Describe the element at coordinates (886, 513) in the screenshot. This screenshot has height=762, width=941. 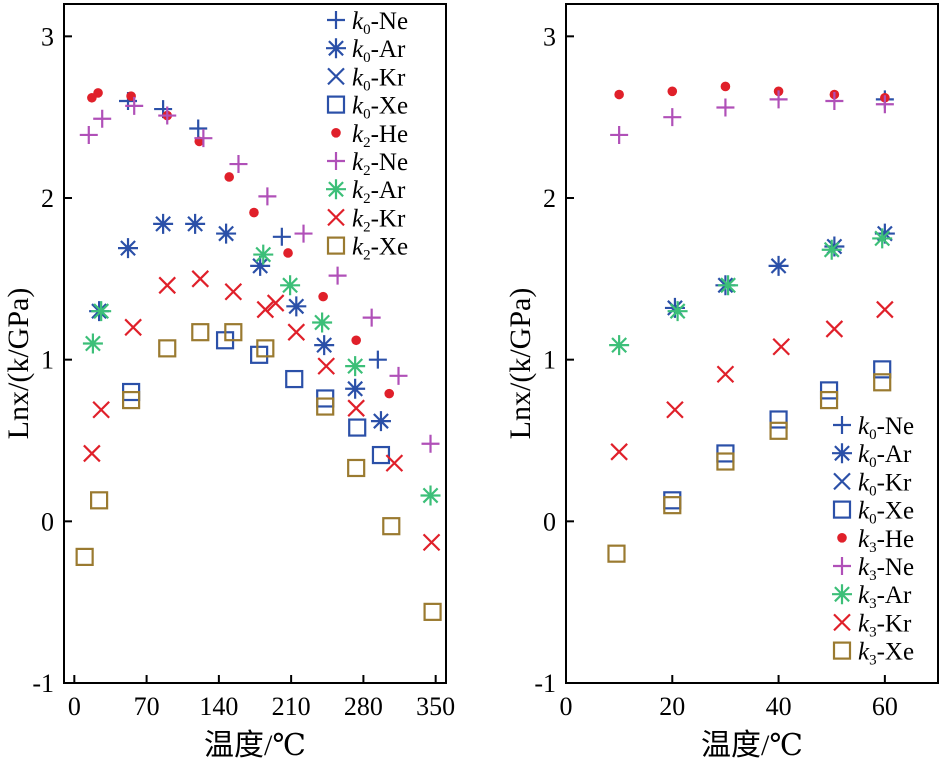
I see `legend-label: k0-Xe` at that location.